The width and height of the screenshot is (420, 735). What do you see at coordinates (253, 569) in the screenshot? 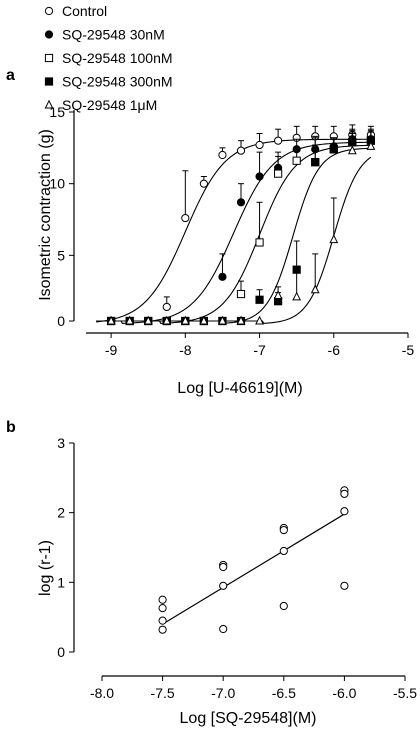
I see `panel-b-regression-line` at bounding box center [253, 569].